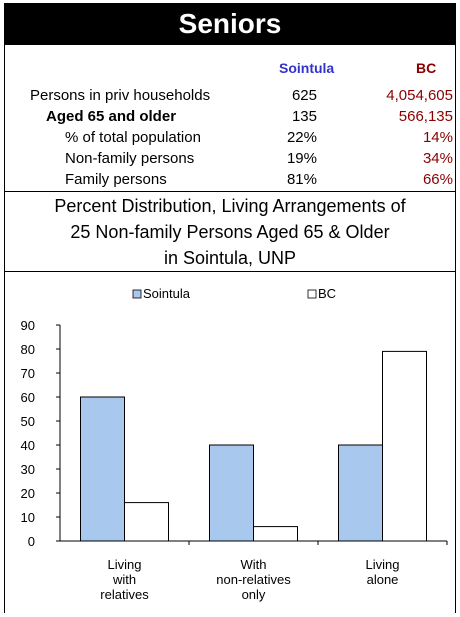 The image size is (460, 617). What do you see at coordinates (28, 397) in the screenshot?
I see `y-tick-label: 60` at bounding box center [28, 397].